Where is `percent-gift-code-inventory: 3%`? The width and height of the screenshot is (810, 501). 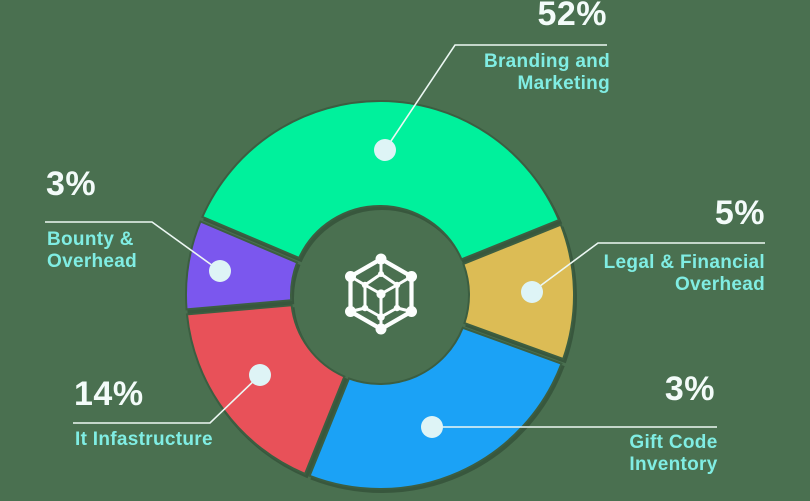 percent-gift-code-inventory: 3% is located at coordinates (689, 389).